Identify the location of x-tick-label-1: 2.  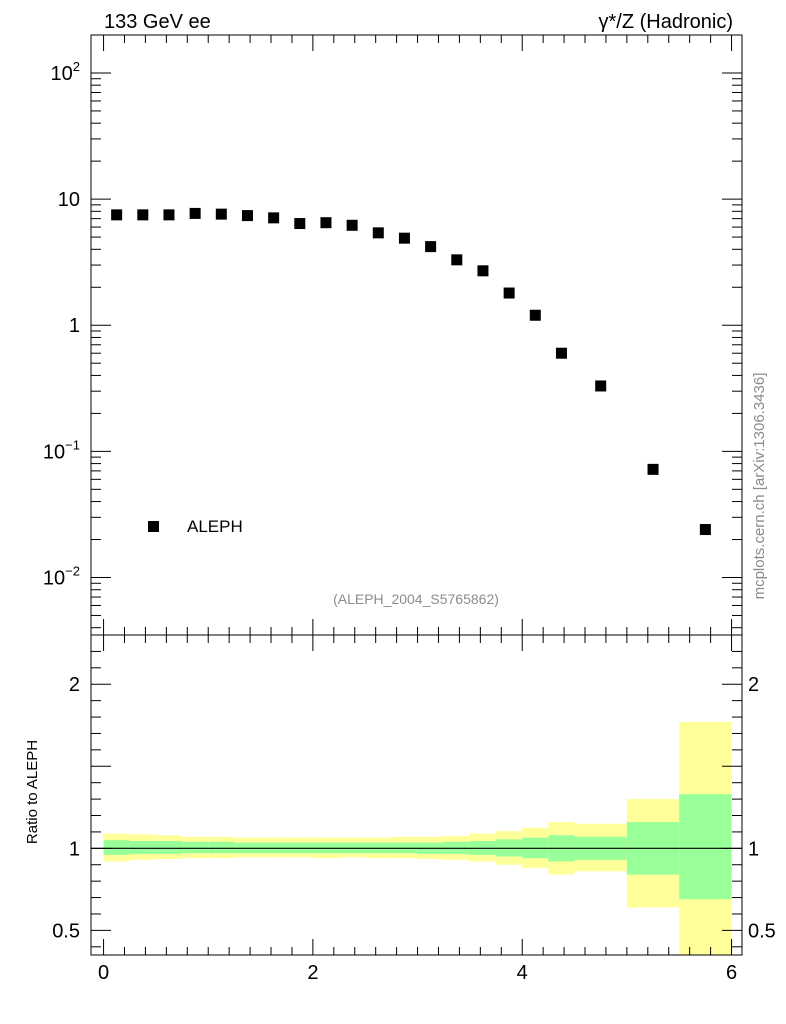
(312, 973).